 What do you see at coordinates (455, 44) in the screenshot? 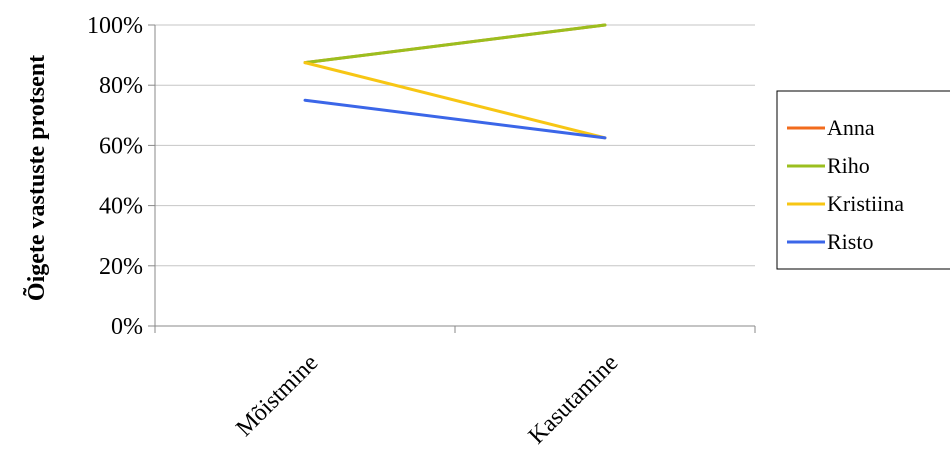
I see `series-line-riho` at bounding box center [455, 44].